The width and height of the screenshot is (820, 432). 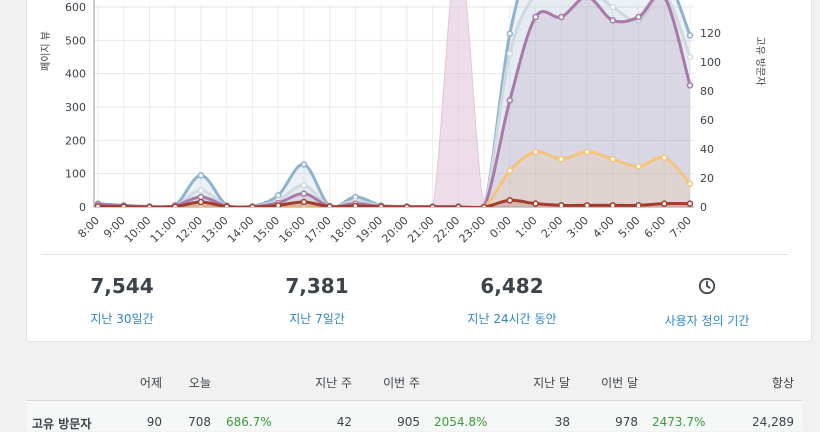 What do you see at coordinates (512, 286) in the screenshot?
I see `stat-value: 6,482` at bounding box center [512, 286].